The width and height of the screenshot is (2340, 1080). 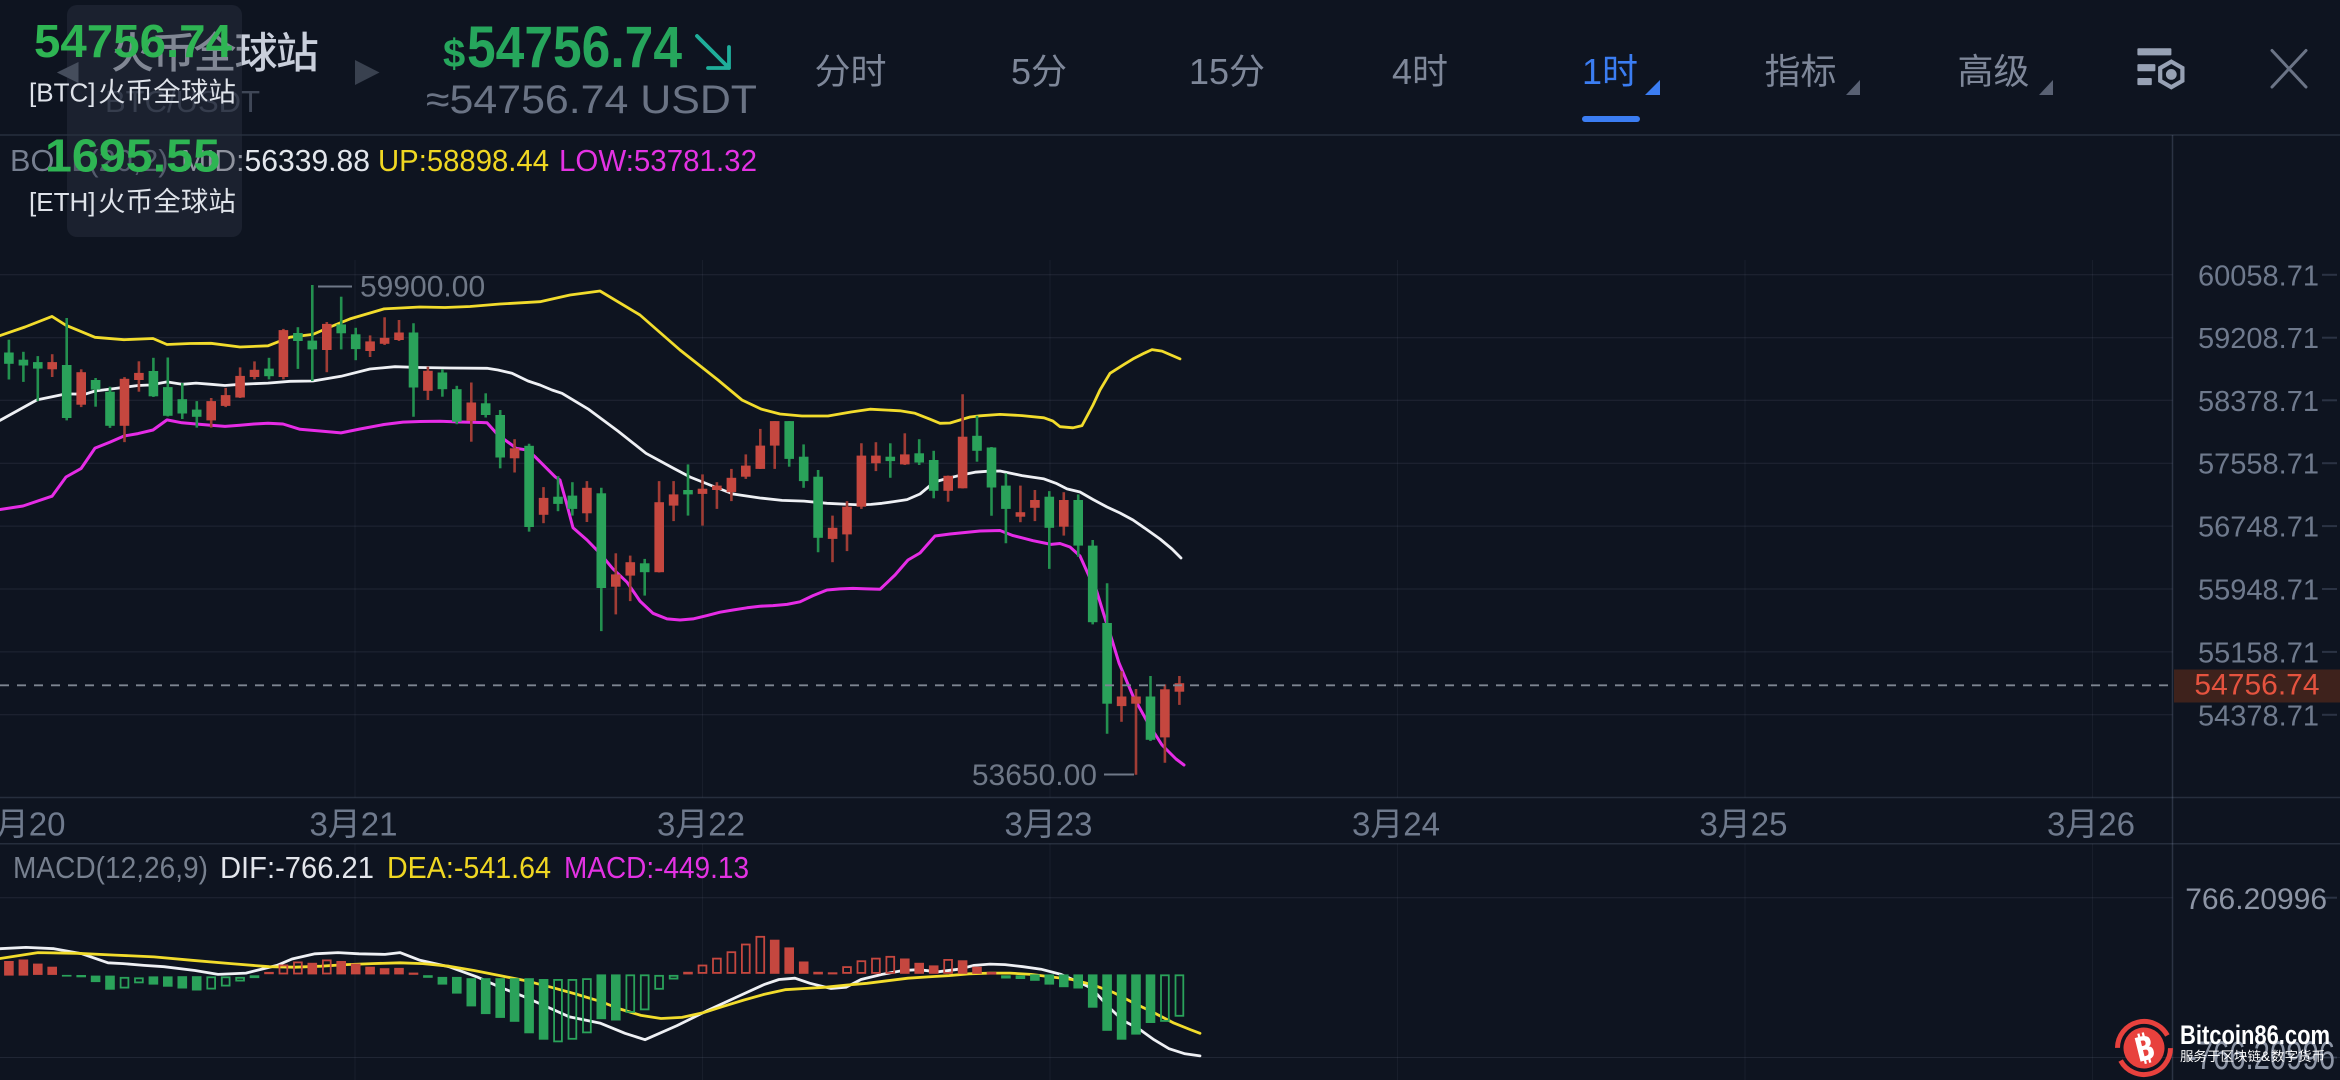 What do you see at coordinates (2258, 402) in the screenshot?
I see `svg-text: 58378.71` at bounding box center [2258, 402].